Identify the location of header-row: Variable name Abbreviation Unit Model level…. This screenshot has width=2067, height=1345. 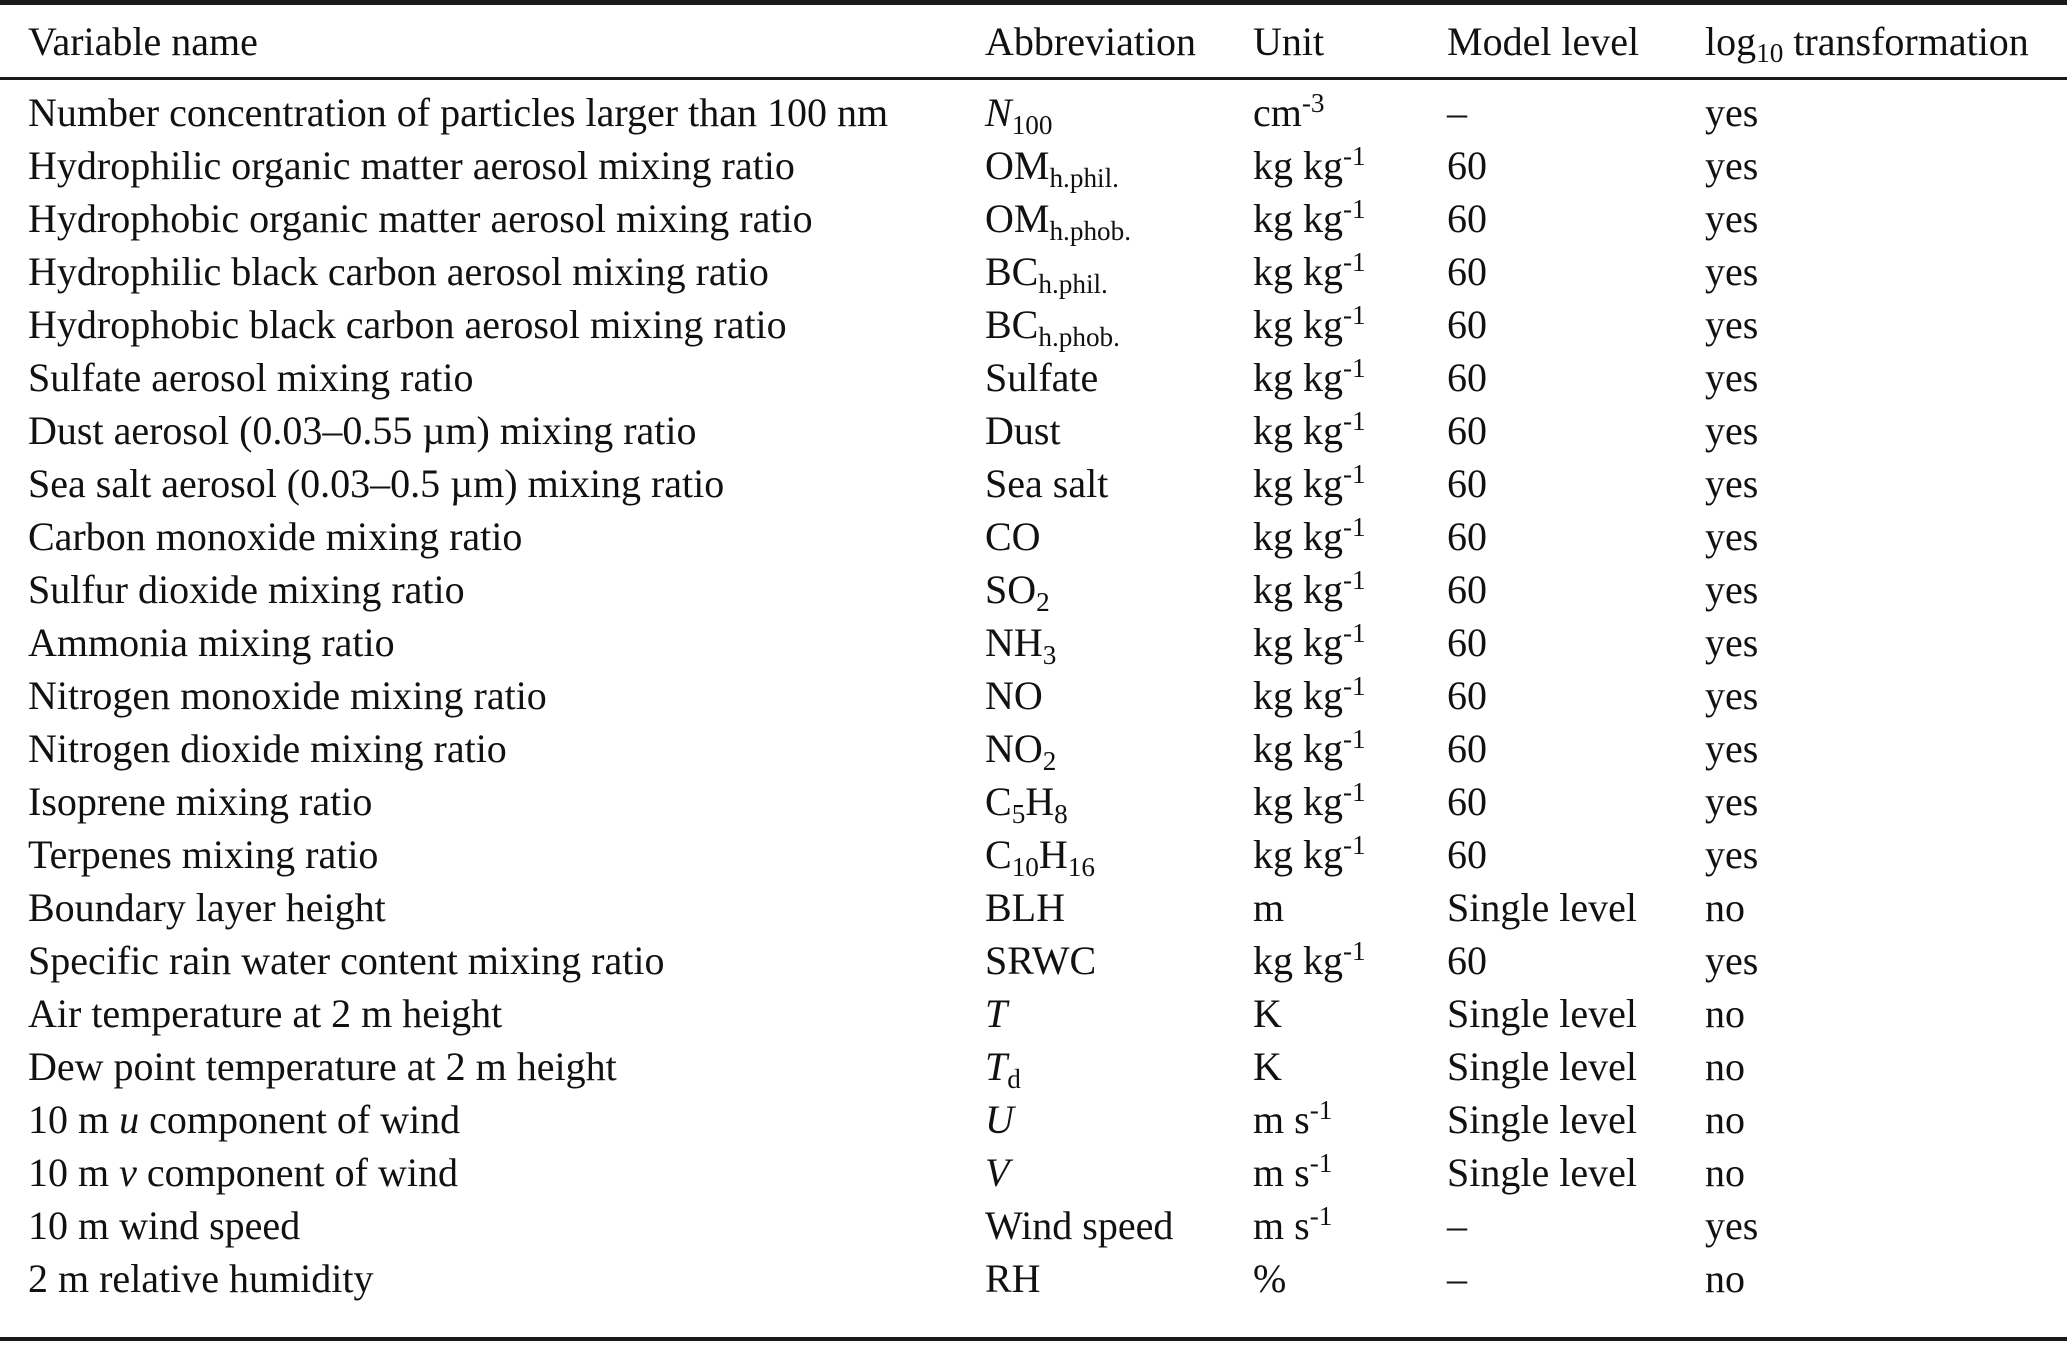
(1033, 42).